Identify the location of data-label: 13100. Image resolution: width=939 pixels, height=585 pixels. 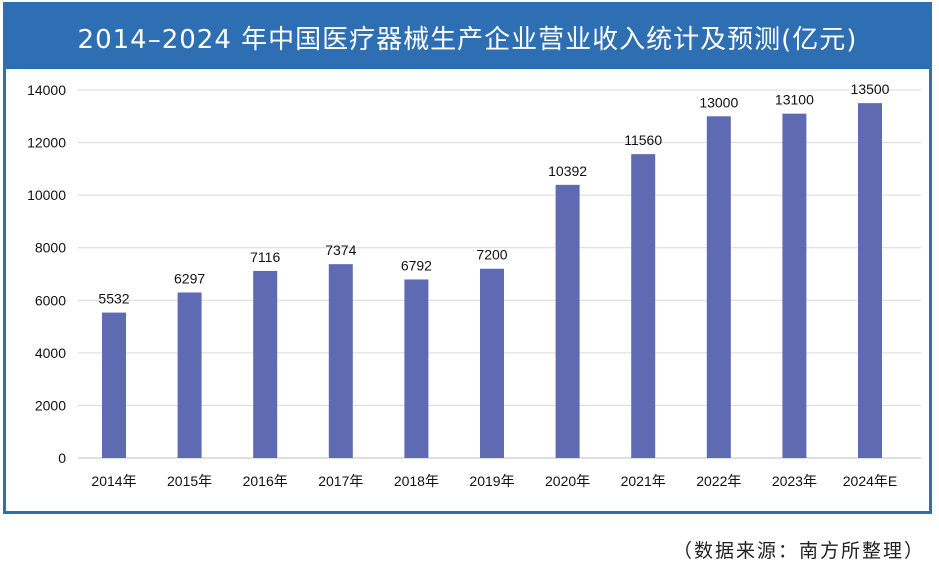
(794, 100).